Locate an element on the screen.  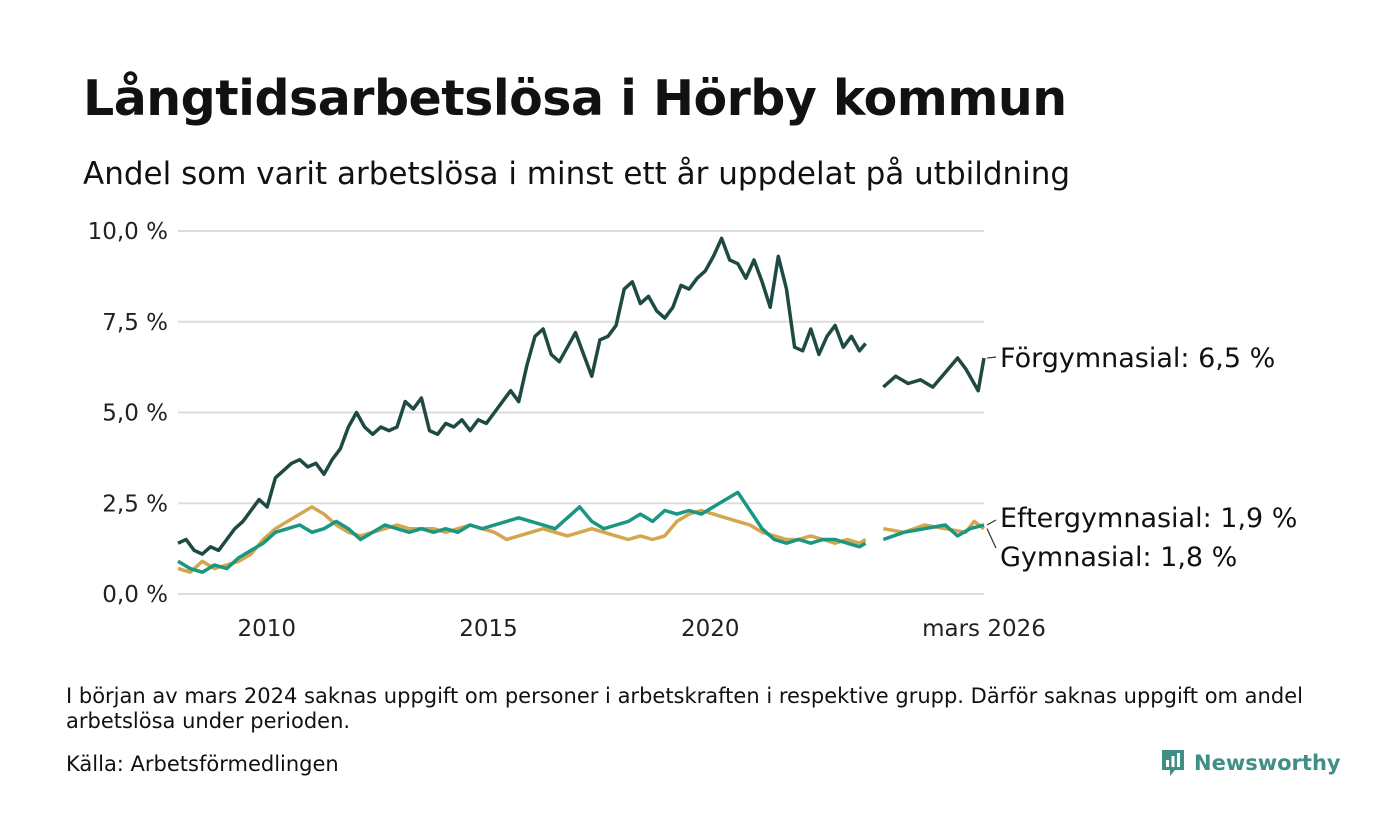
leader-line-forgymnasial is located at coordinates (991, 357).